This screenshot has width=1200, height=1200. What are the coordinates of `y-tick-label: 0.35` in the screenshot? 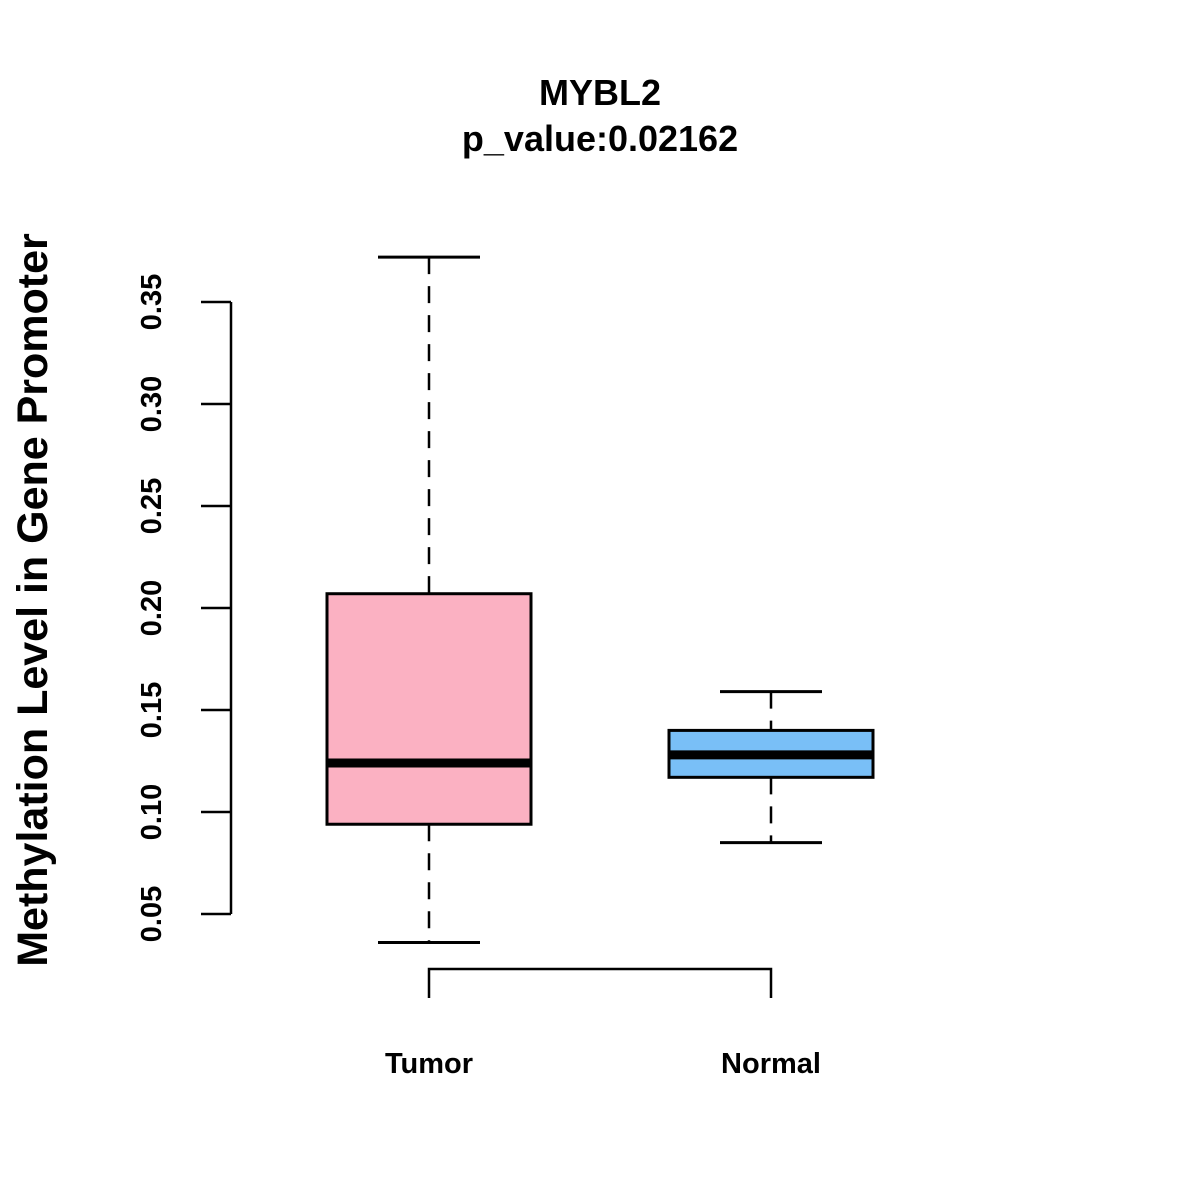 It's located at (152, 302).